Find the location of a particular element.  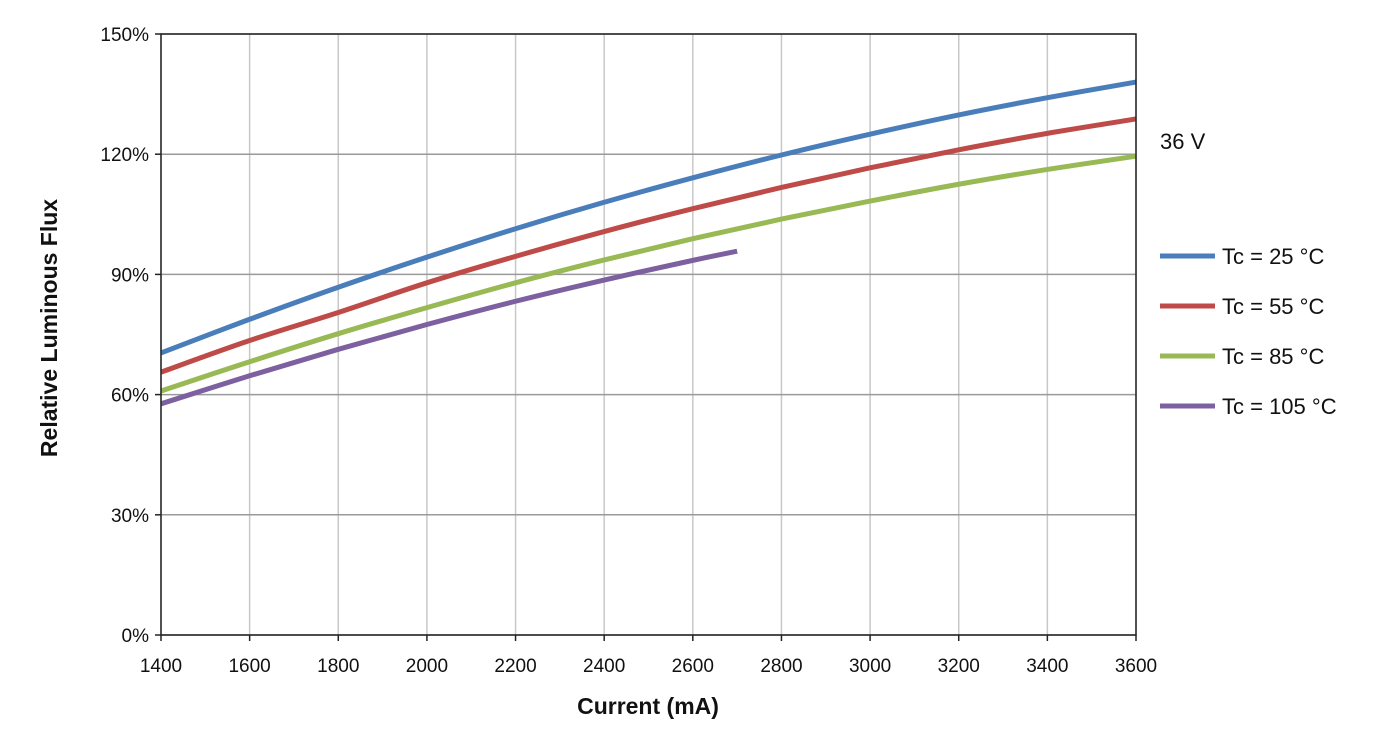

x-tick-label: 1800 is located at coordinates (338, 666).